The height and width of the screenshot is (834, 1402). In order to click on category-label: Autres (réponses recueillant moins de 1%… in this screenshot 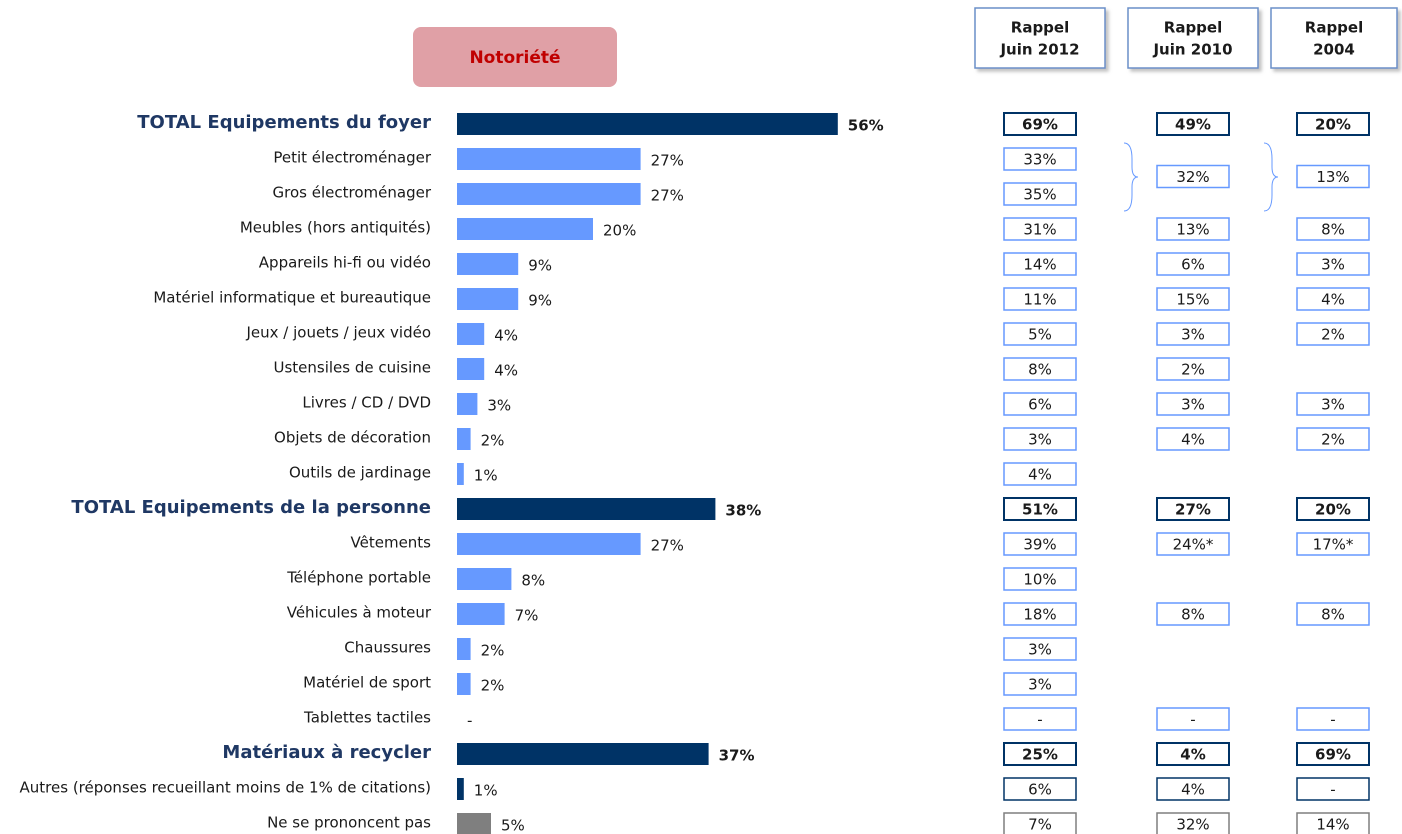, I will do `click(225, 788)`.